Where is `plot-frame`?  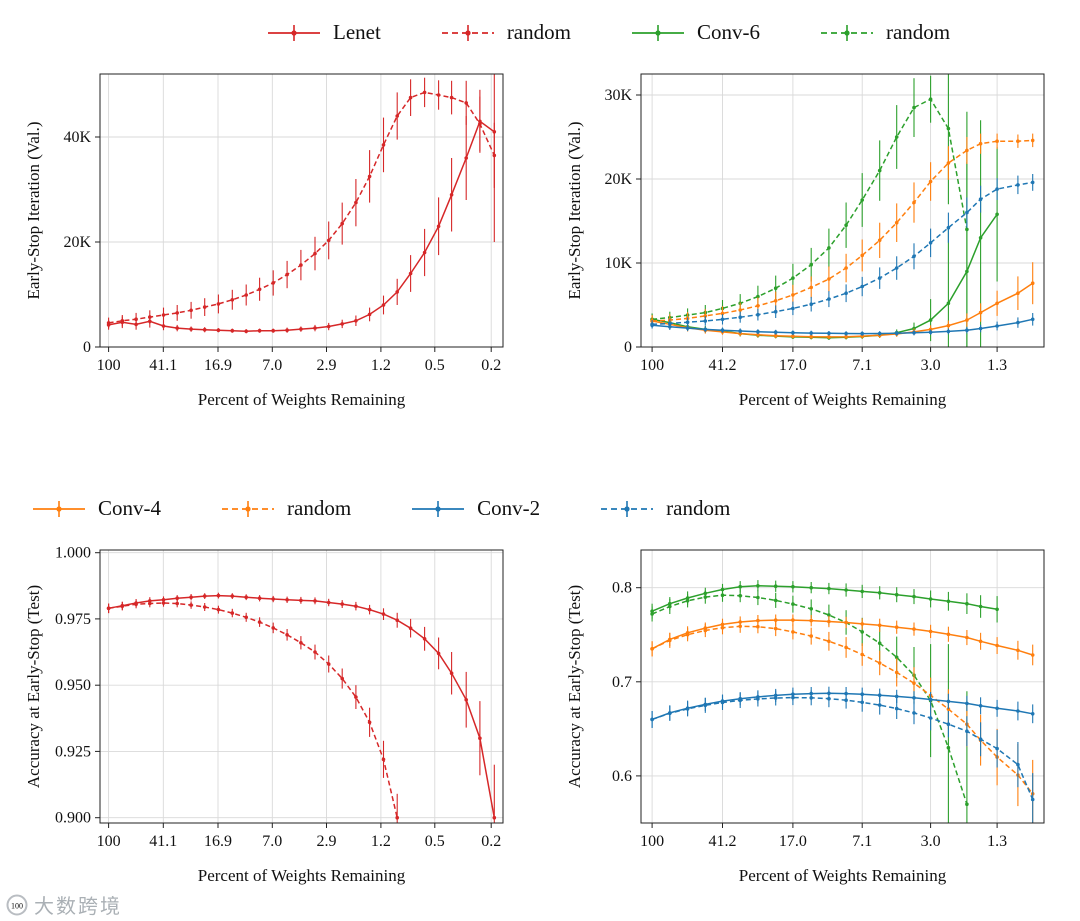 plot-frame is located at coordinates (301, 686).